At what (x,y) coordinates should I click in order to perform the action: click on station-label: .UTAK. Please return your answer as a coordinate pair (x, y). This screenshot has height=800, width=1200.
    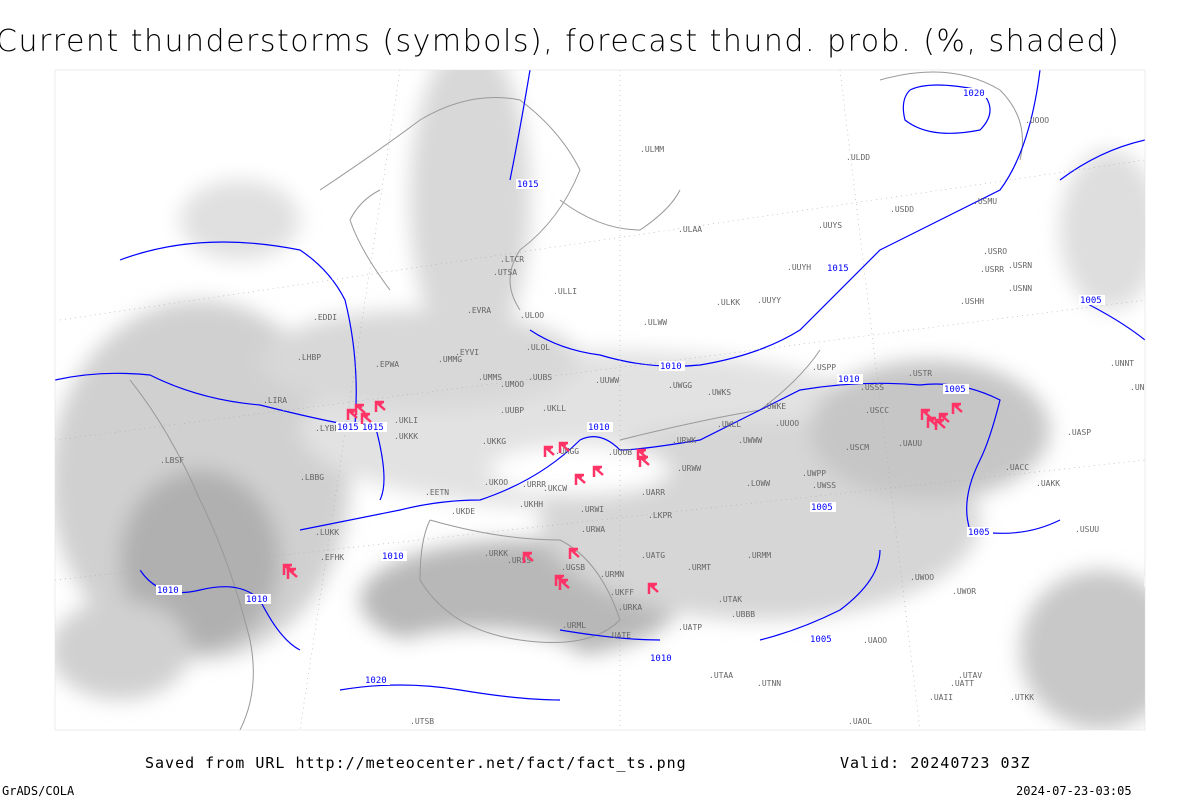
    Looking at the image, I should click on (730, 599).